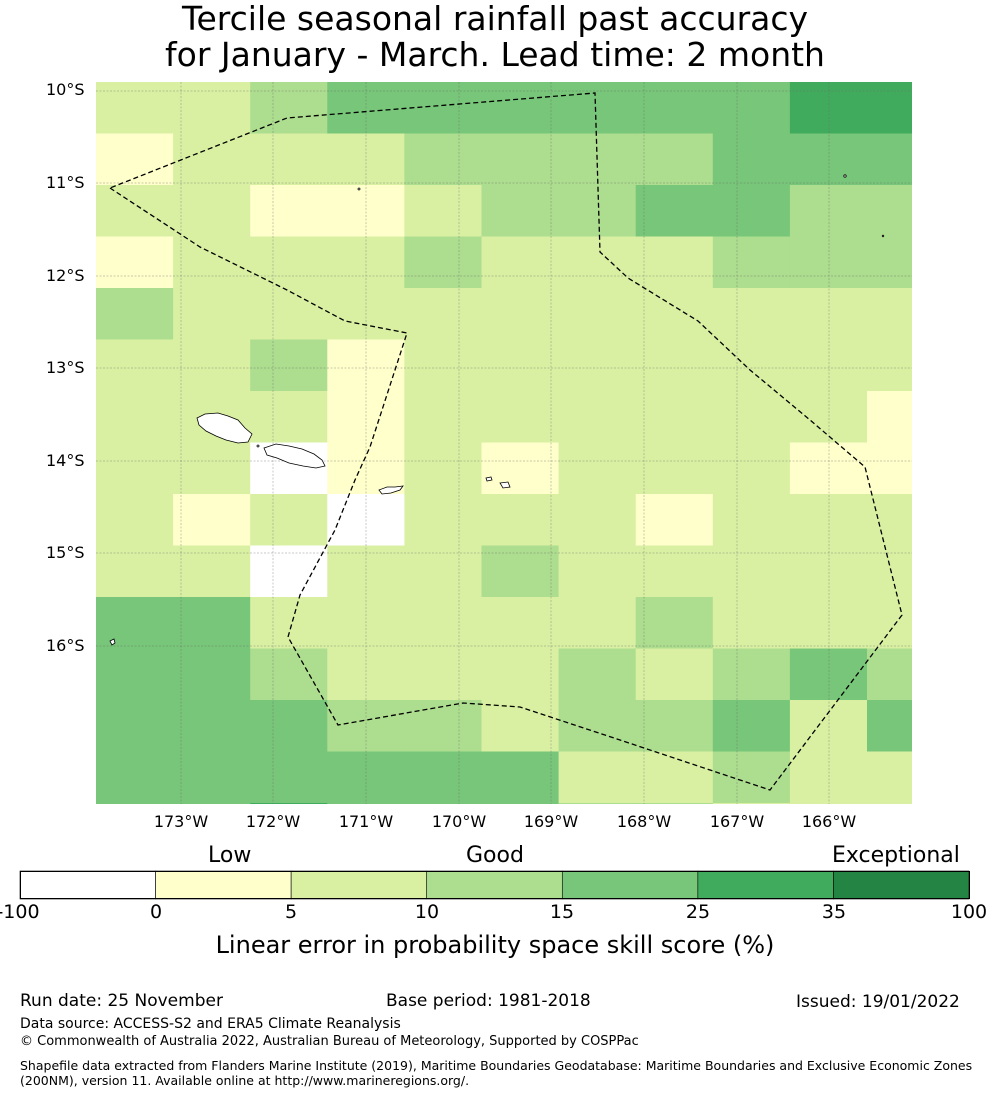 Image resolution: width=990 pixels, height=1095 pixels. What do you see at coordinates (65, 182) in the screenshot?
I see `lat-label-11s: 11°S` at bounding box center [65, 182].